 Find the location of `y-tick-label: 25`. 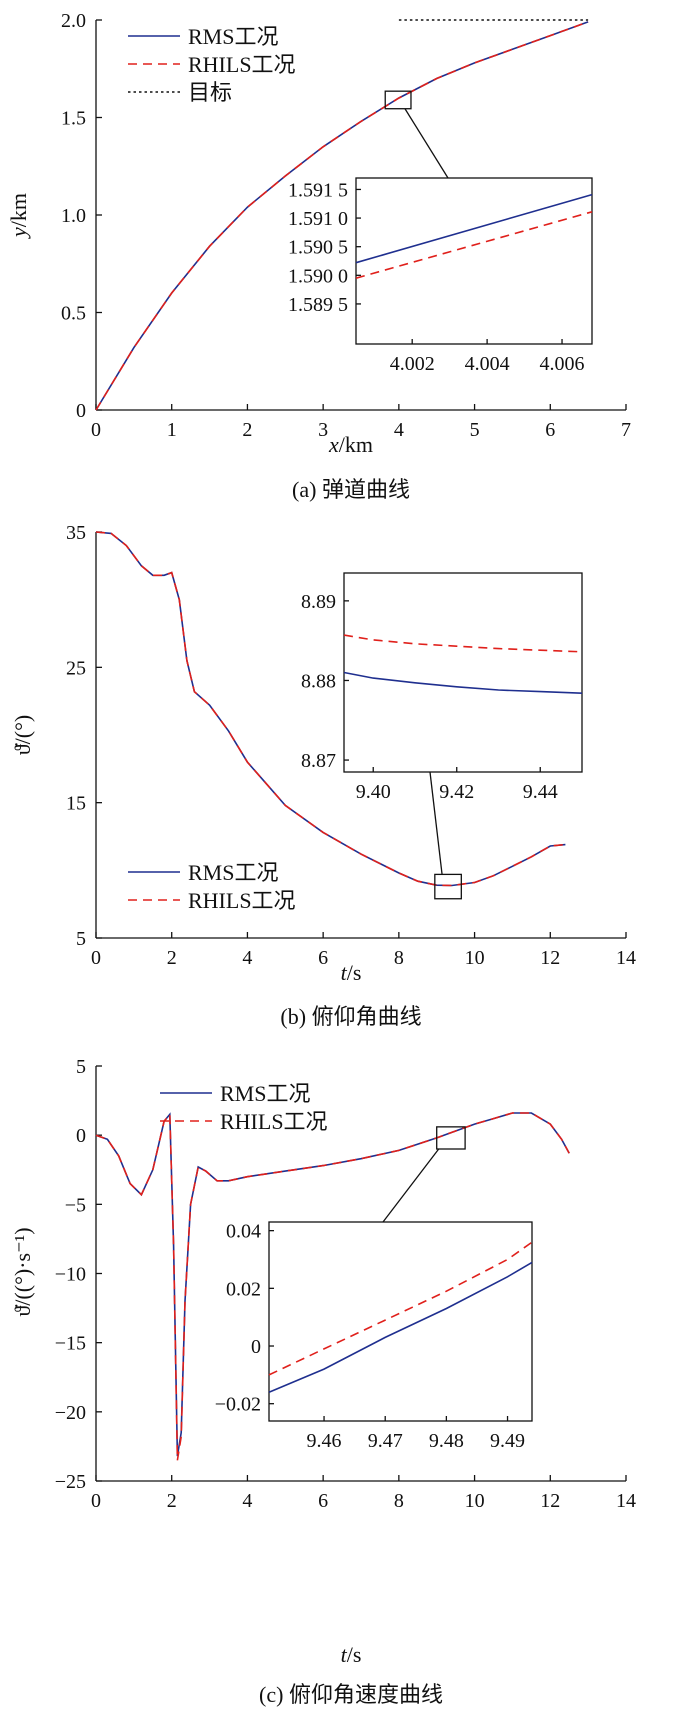

y-tick-label: 25 is located at coordinates (76, 668).